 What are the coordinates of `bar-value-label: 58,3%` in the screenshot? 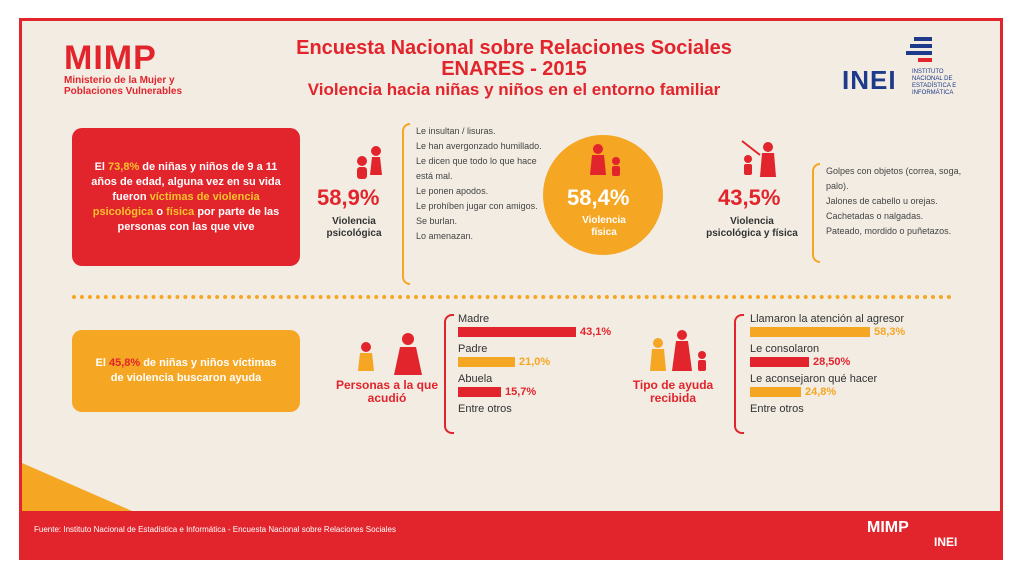 It's located at (890, 332).